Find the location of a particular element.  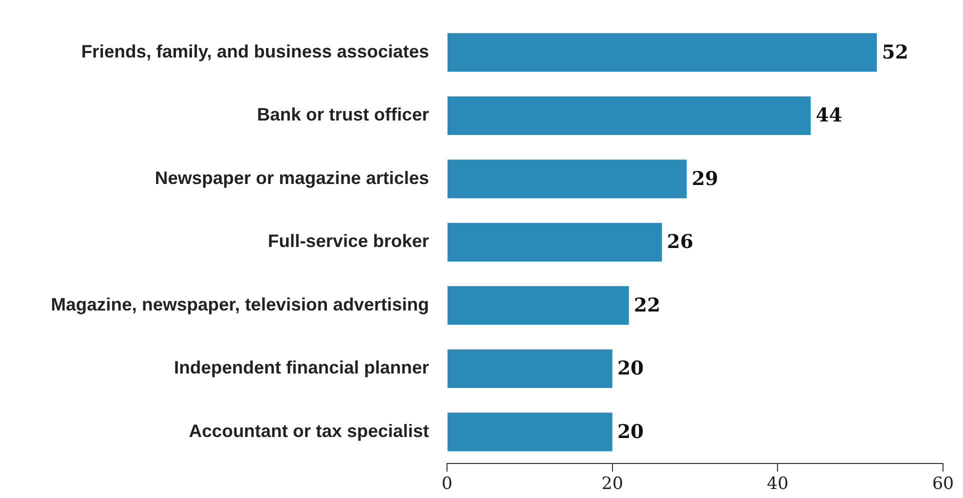

y-tick-label: Independent financial planner is located at coordinates (301, 368).